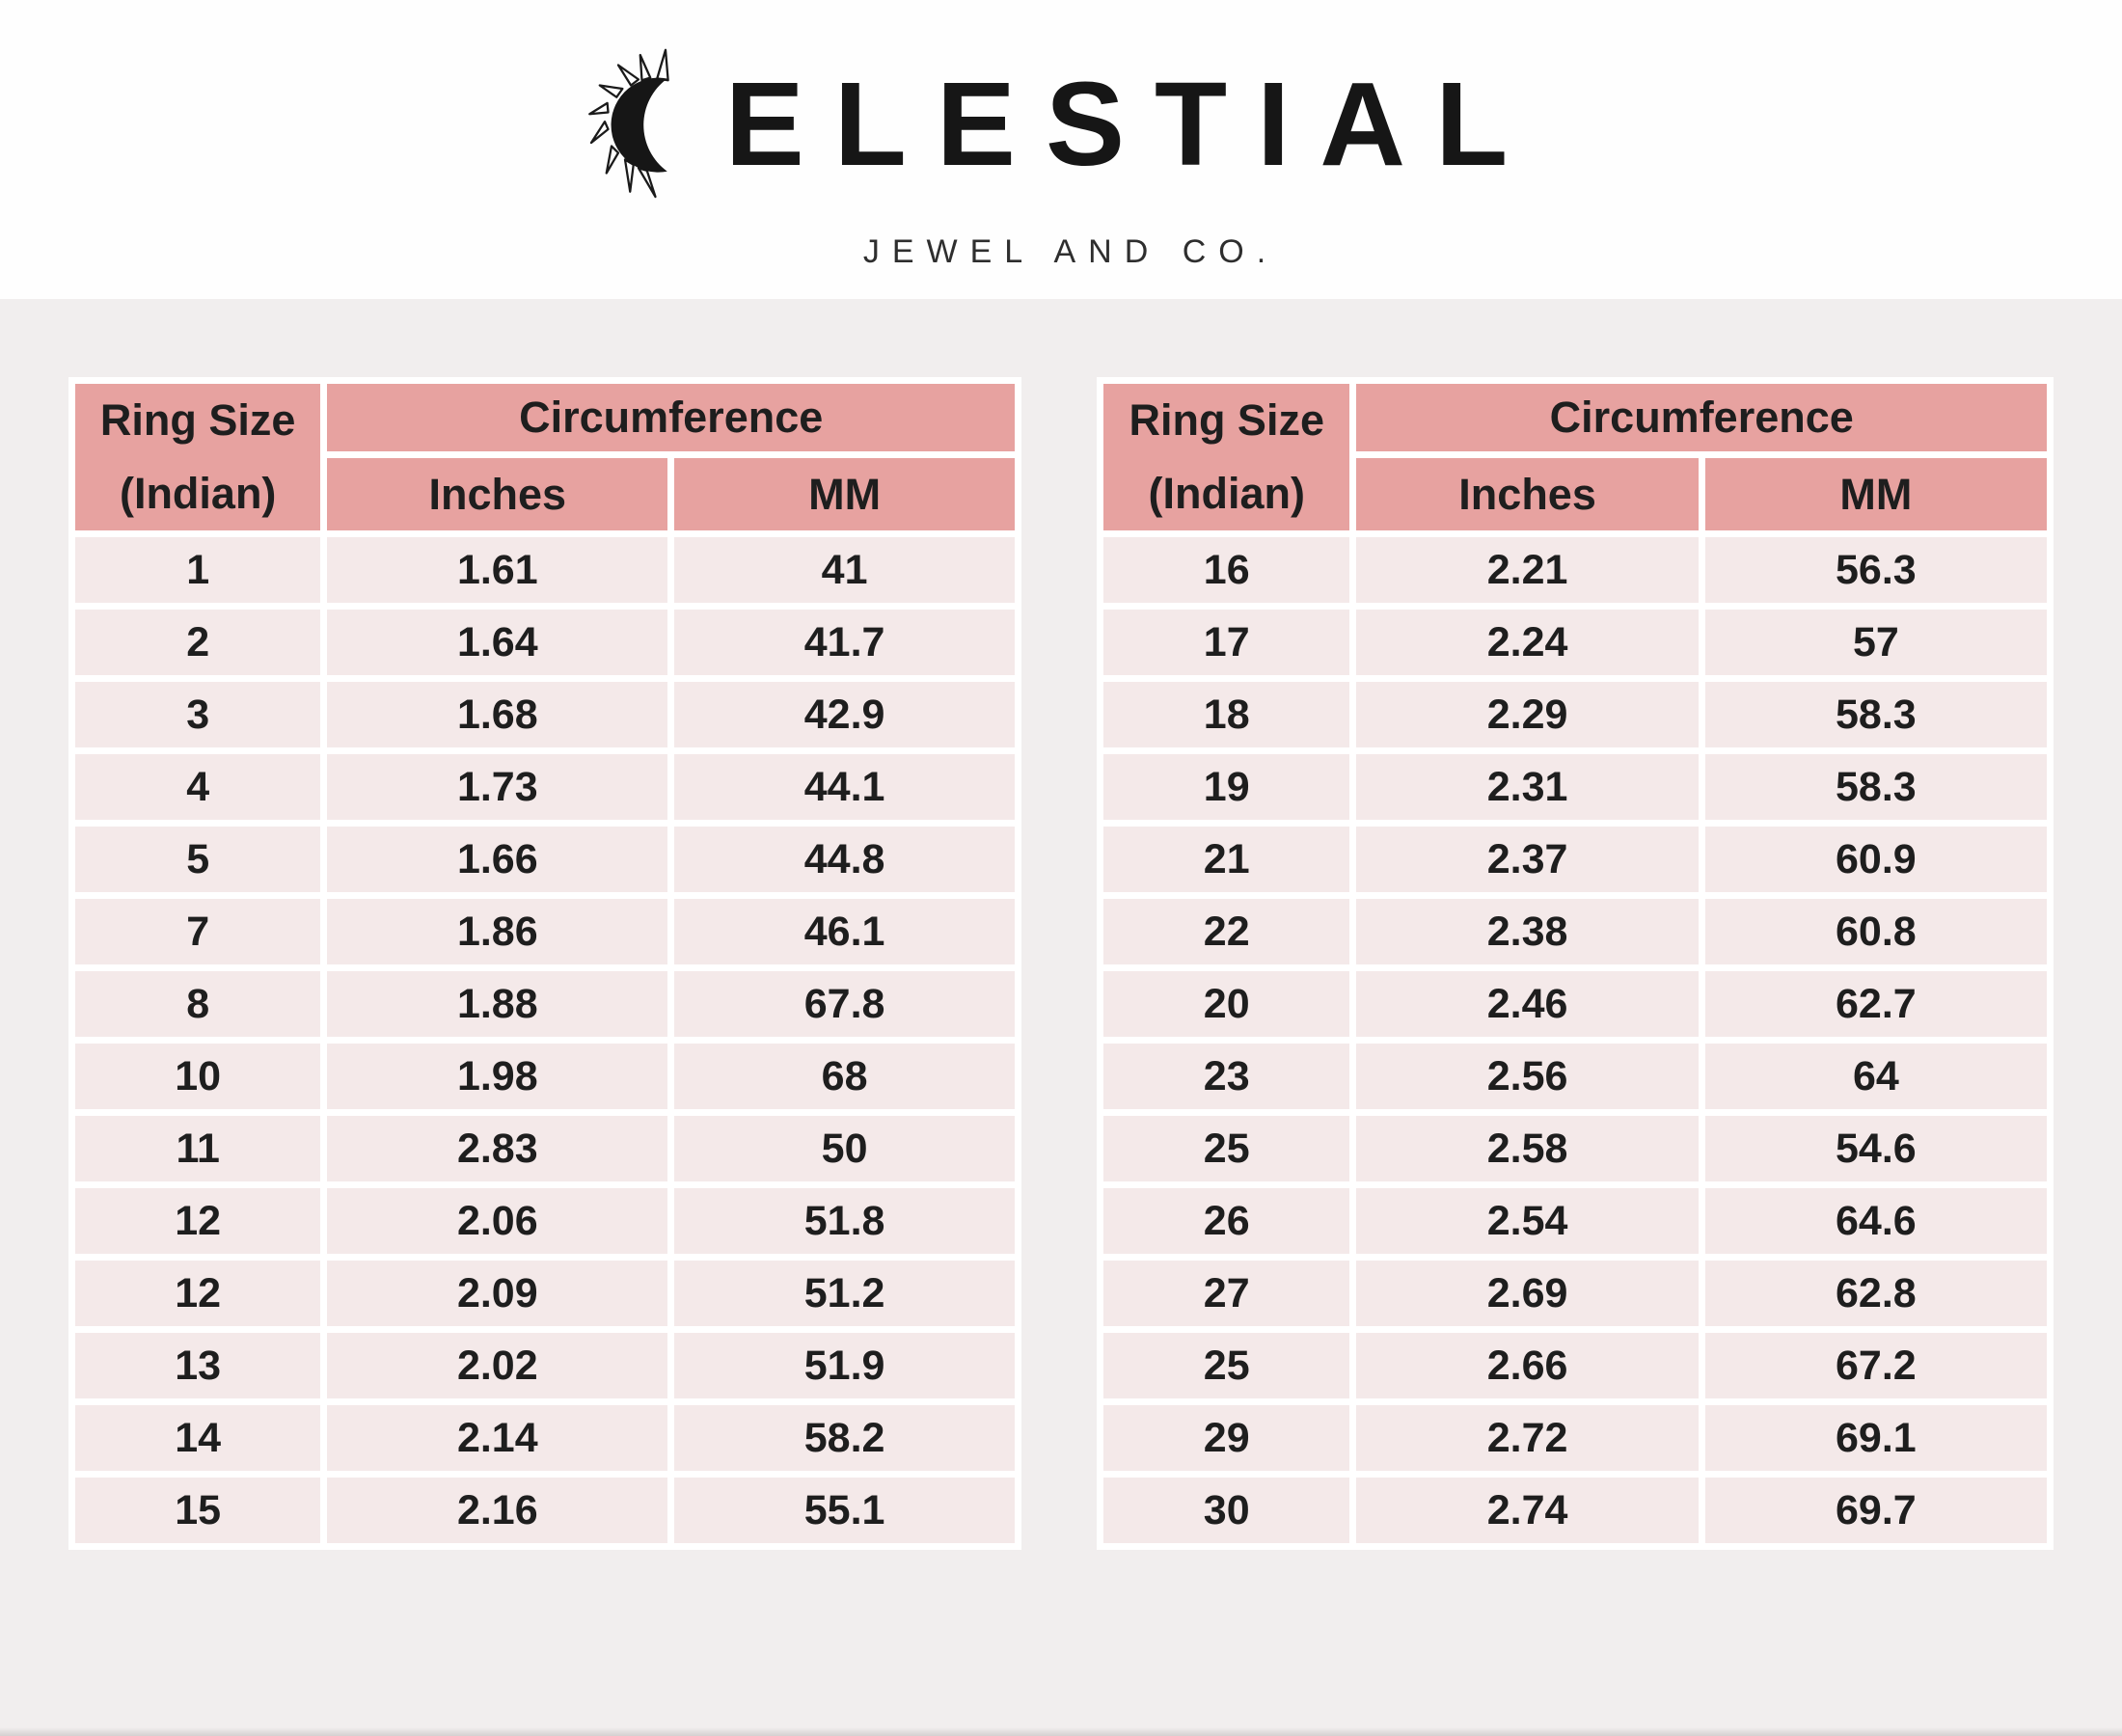 The width and height of the screenshot is (2122, 1736). What do you see at coordinates (198, 1293) in the screenshot?
I see `cell-size: 12` at bounding box center [198, 1293].